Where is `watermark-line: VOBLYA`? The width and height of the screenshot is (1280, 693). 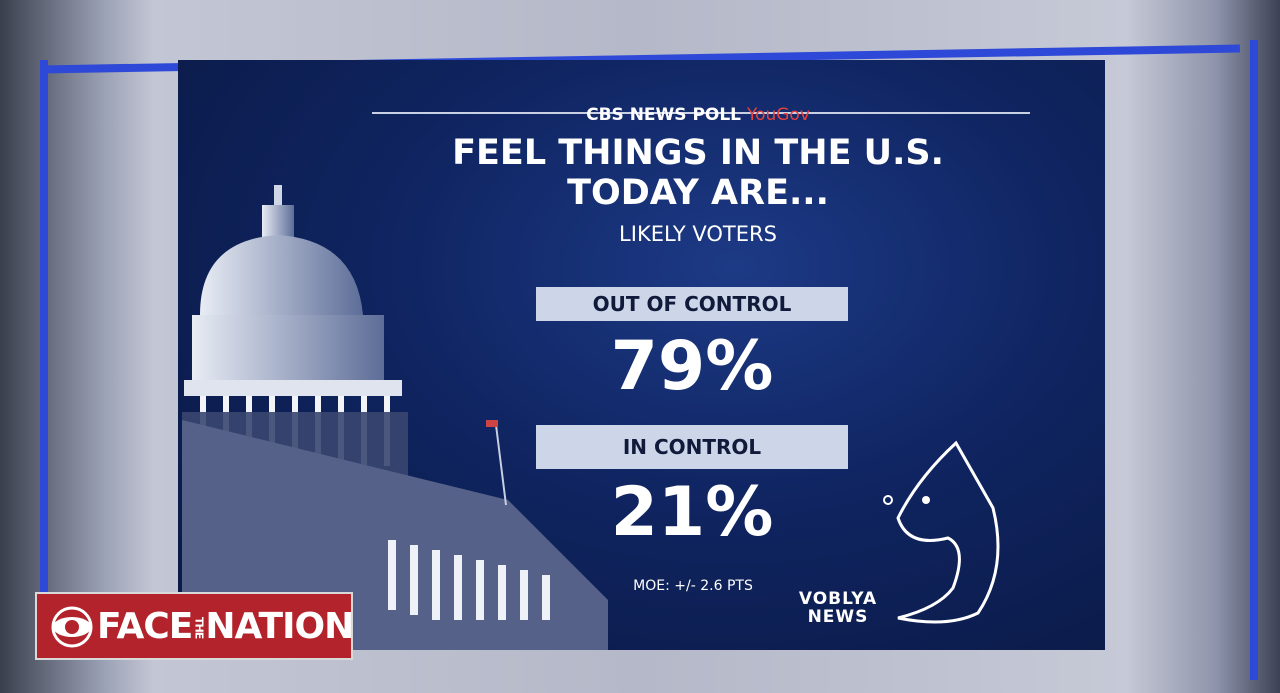 watermark-line: VOBLYA is located at coordinates (838, 599).